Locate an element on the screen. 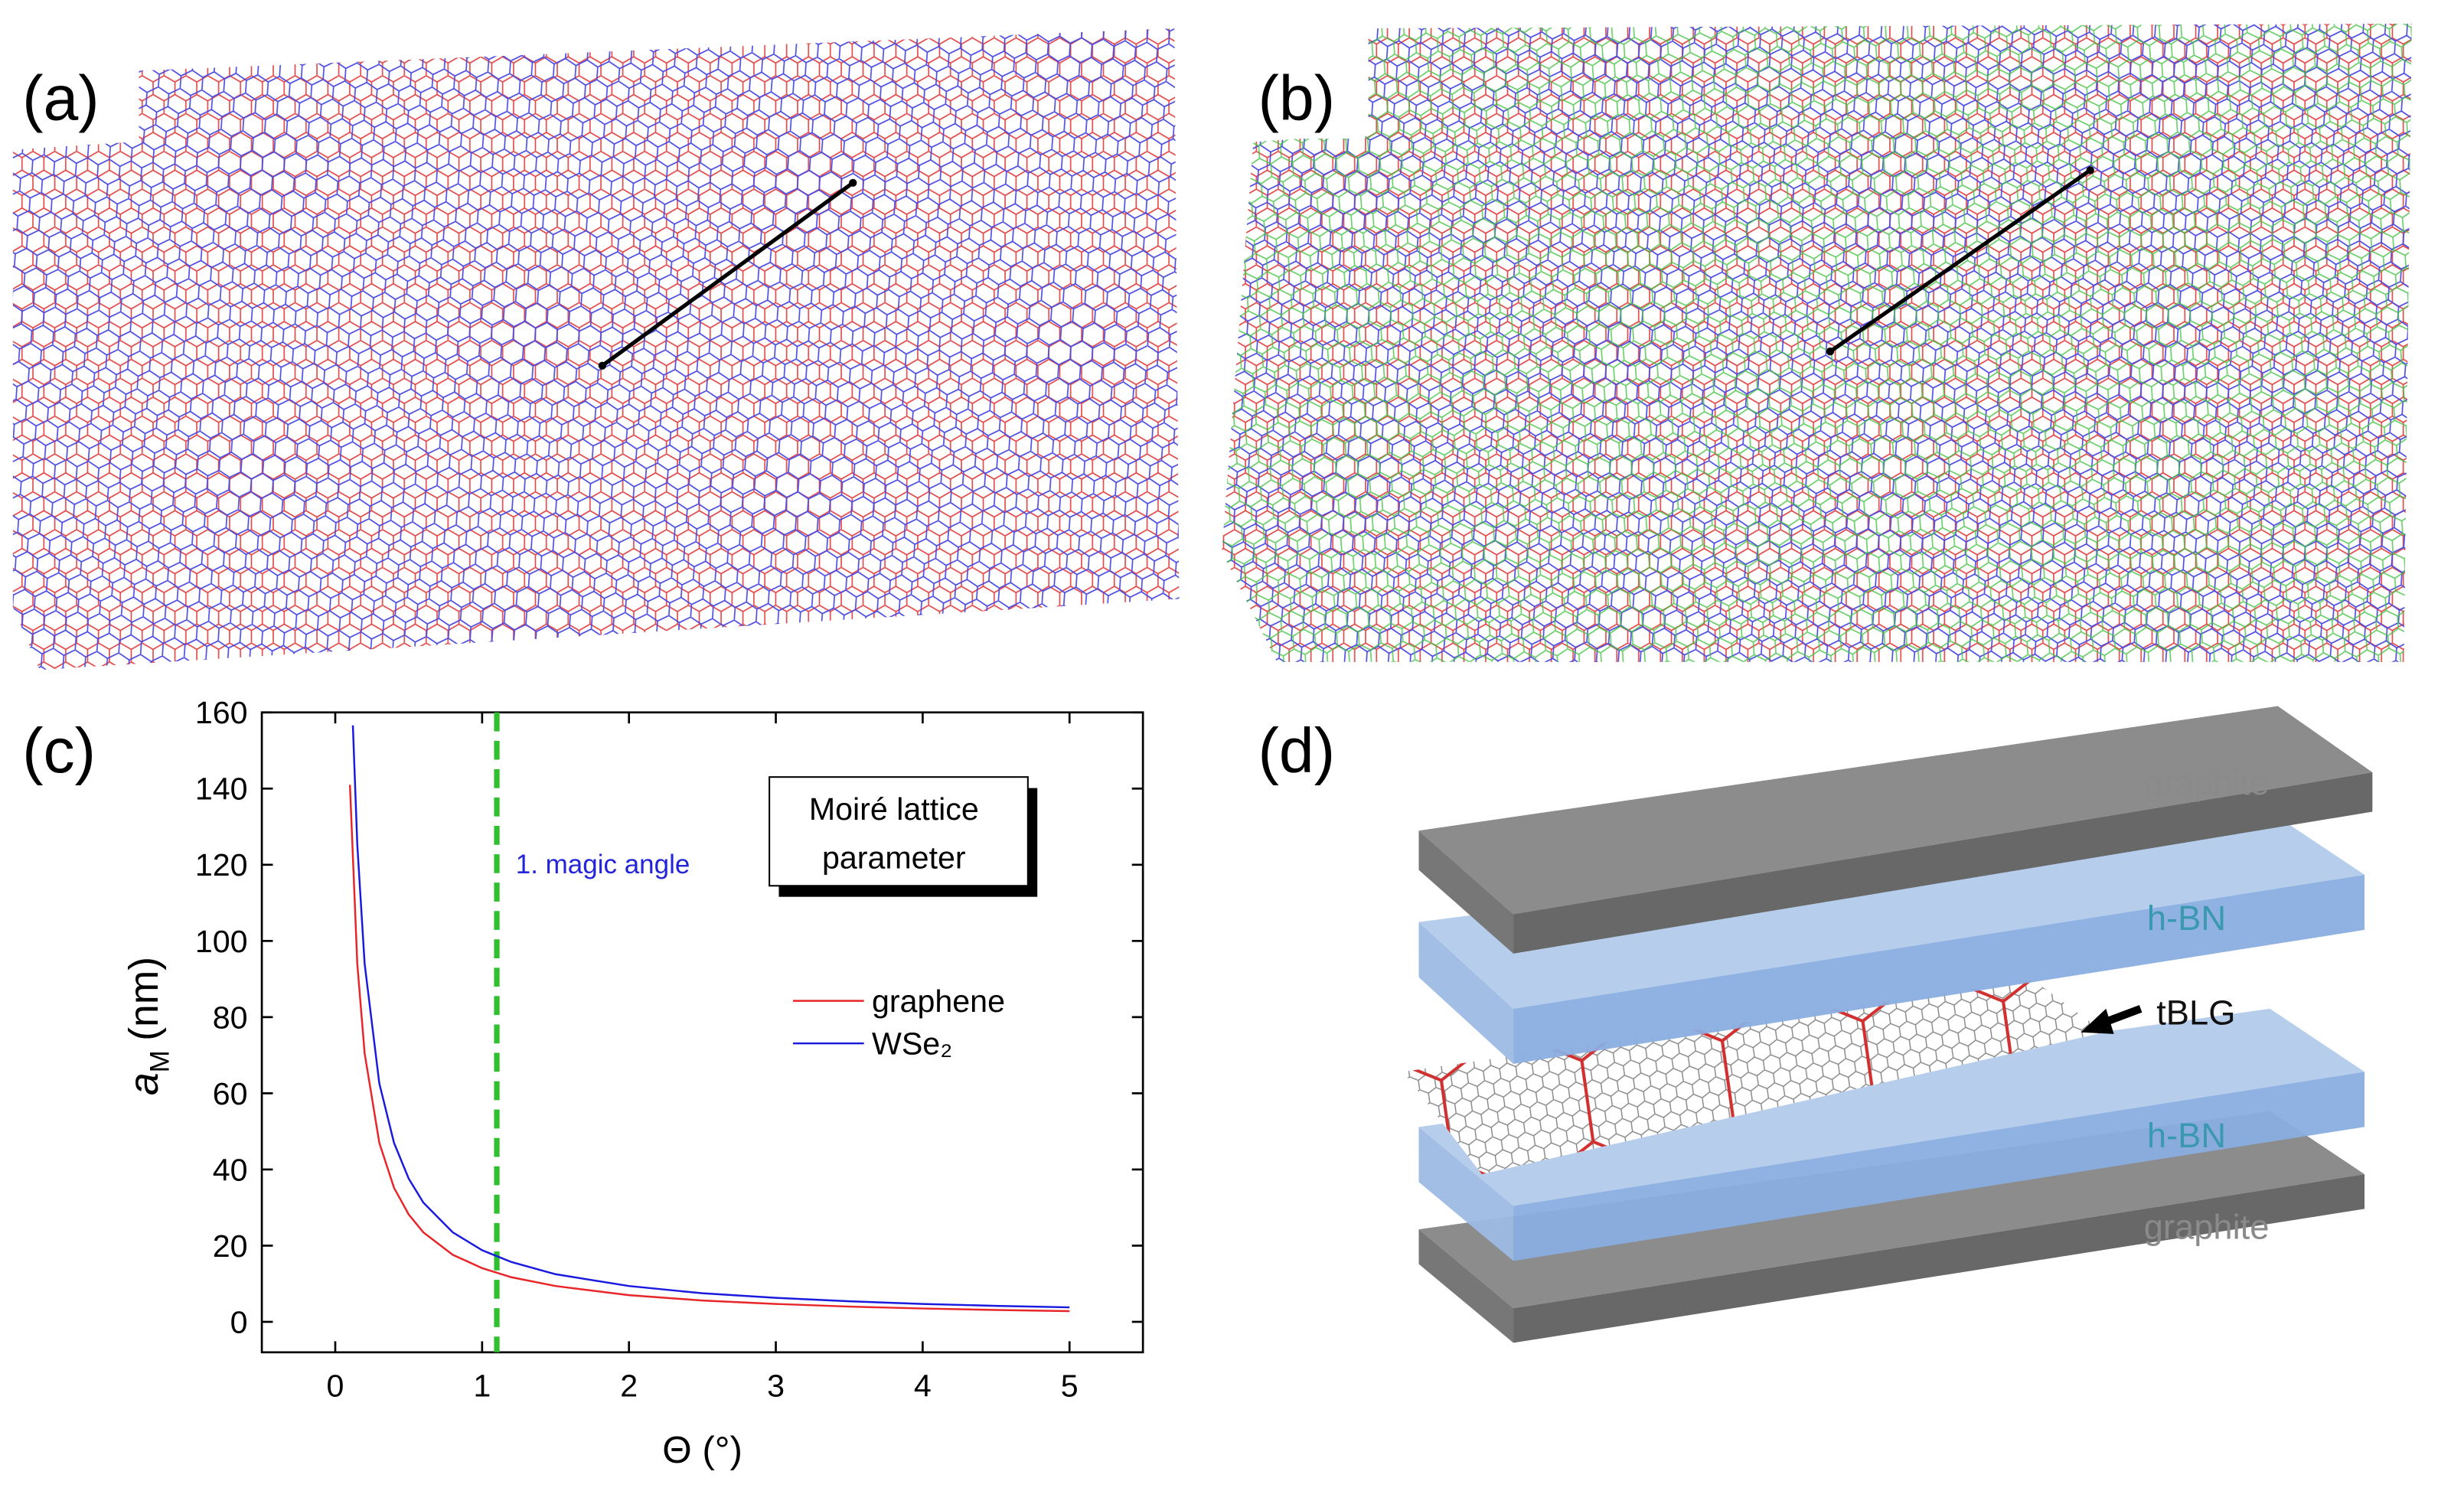 Image resolution: width=2464 pixels, height=1491 pixels. box-title: parameter is located at coordinates (894, 858).